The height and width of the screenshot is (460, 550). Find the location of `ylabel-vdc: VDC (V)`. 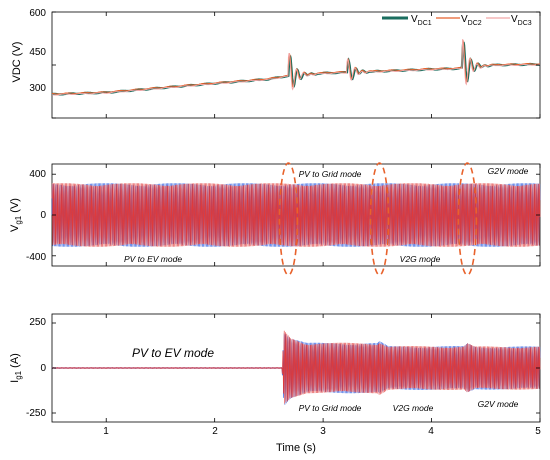

ylabel-vdc: VDC (V) is located at coordinates (17, 62).